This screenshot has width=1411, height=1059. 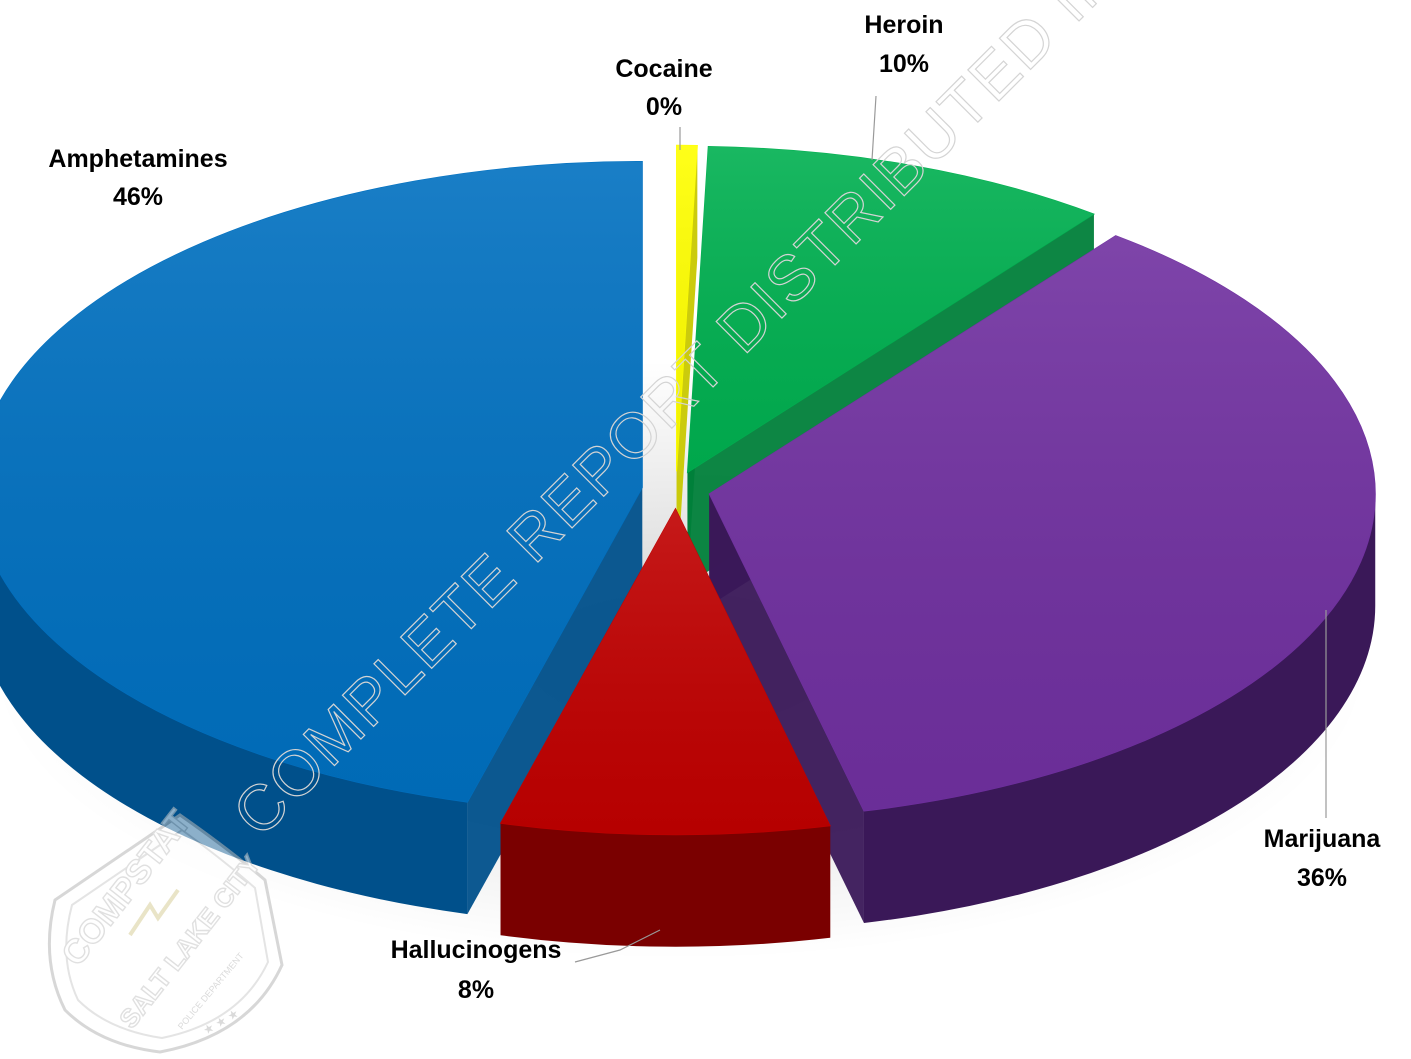 What do you see at coordinates (903, 25) in the screenshot?
I see `label-heroin-name: Heroin` at bounding box center [903, 25].